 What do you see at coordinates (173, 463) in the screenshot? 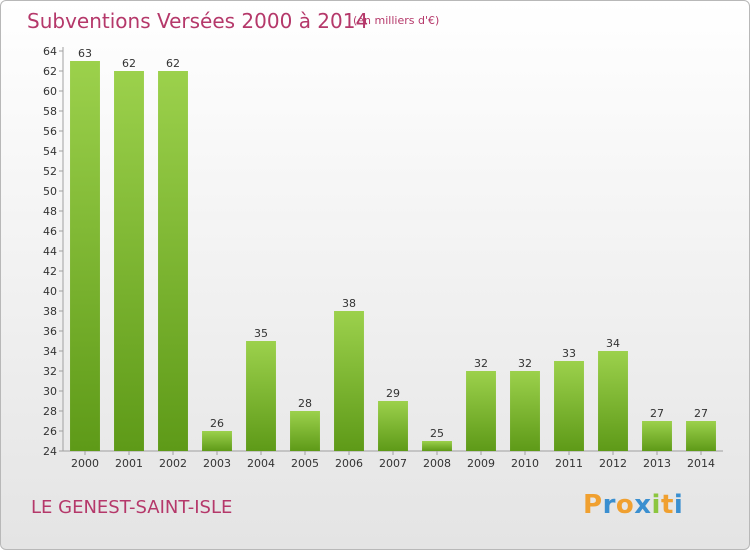
I see `x-tick-label: 2002` at bounding box center [173, 463].